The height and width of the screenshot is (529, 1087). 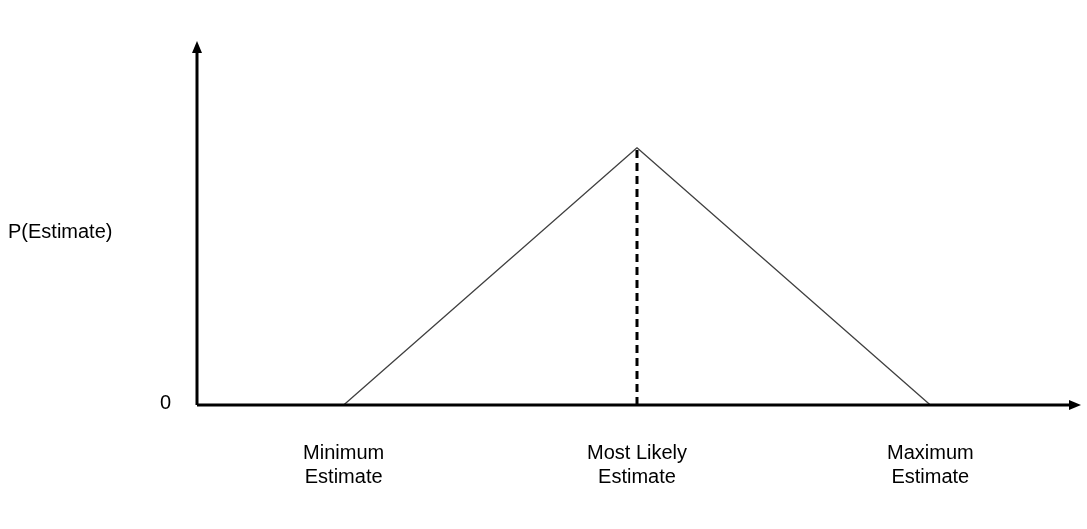 I want to click on y-axis-title: P(Estimate), so click(x=60, y=230).